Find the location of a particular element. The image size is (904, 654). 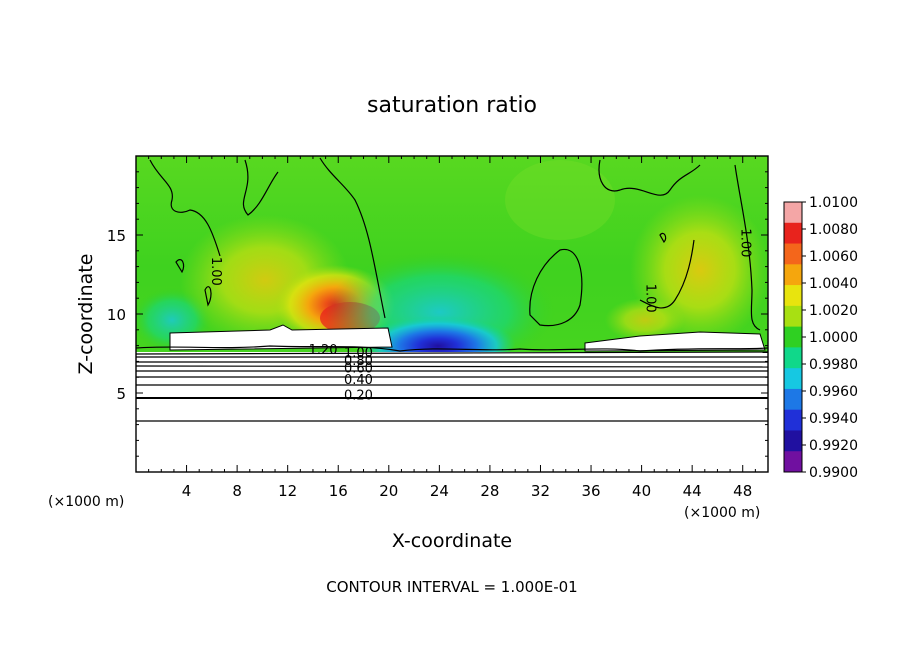

x-tick-label: 16 is located at coordinates (338, 491).